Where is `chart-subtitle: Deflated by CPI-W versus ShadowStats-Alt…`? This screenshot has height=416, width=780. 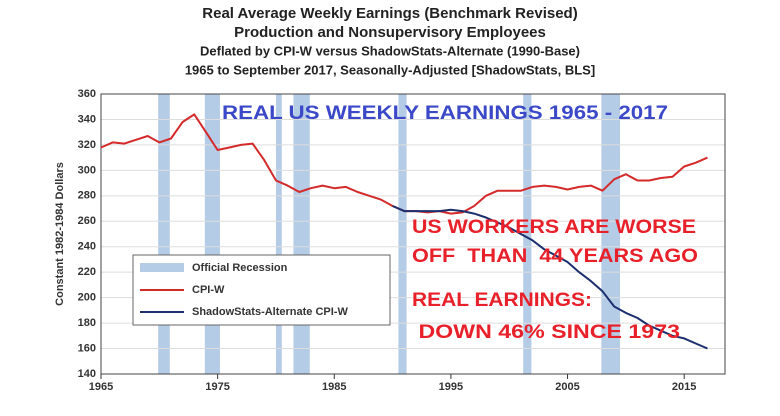
chart-subtitle: Deflated by CPI-W versus ShadowStats-Alt… is located at coordinates (390, 50).